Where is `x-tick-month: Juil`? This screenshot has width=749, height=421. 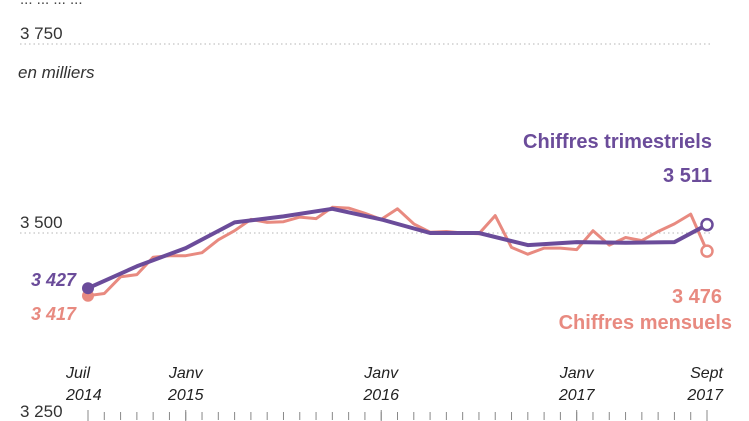
x-tick-month: Juil is located at coordinates (77, 373).